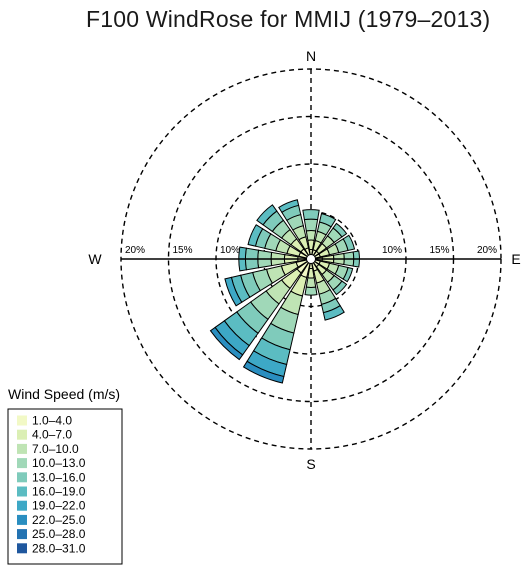 The height and width of the screenshot is (570, 530). I want to click on legend-label: 4.0–7.0, so click(52, 435).